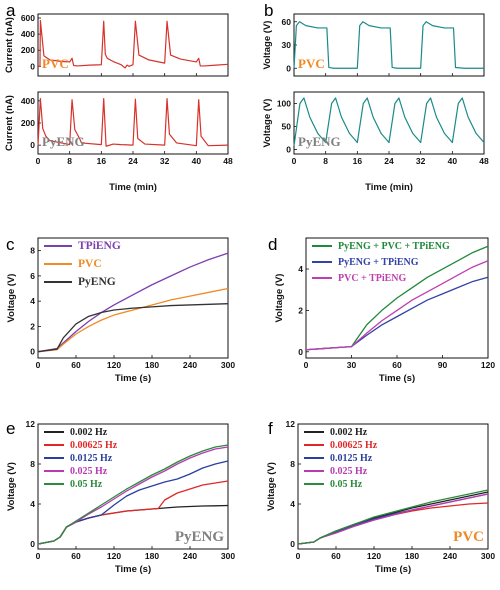 This screenshot has width=500, height=590. Describe the element at coordinates (28, 18) in the screenshot. I see `y-tick-label: 600` at that location.